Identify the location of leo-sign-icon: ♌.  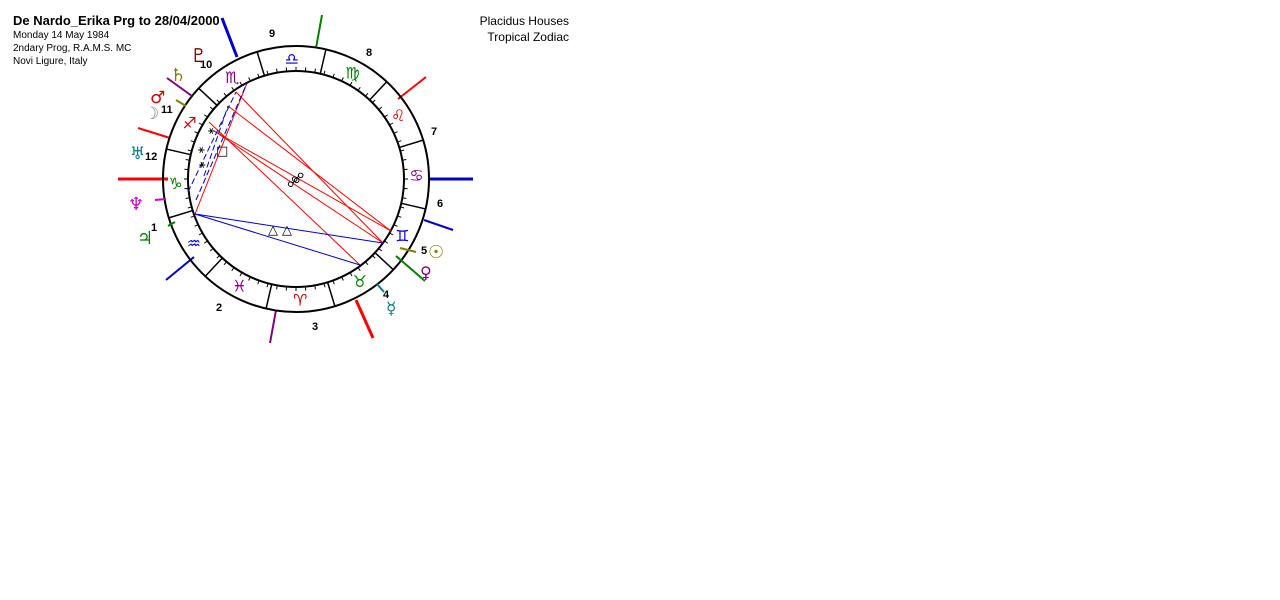
(398, 115).